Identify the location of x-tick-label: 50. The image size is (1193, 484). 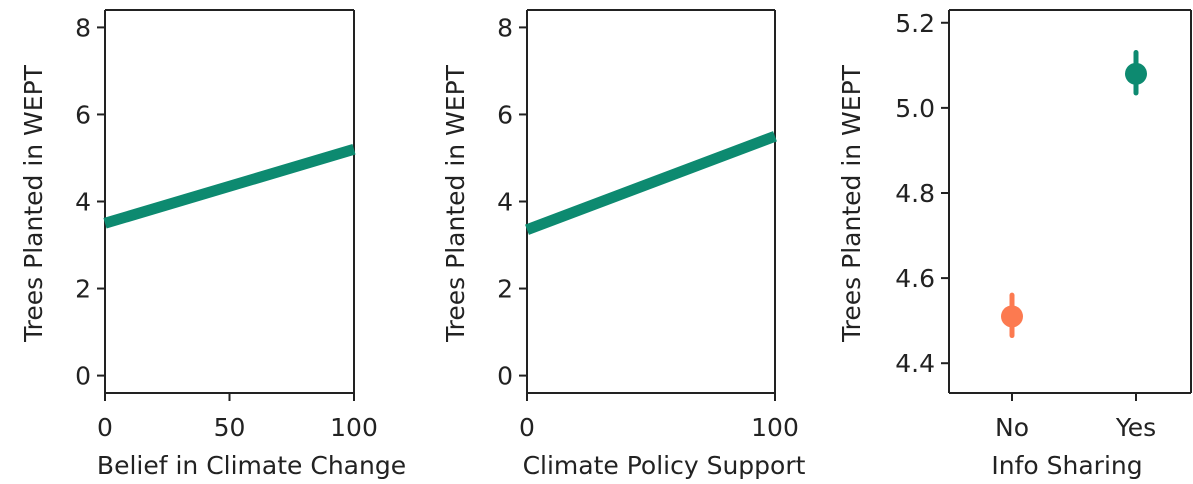
(230, 427).